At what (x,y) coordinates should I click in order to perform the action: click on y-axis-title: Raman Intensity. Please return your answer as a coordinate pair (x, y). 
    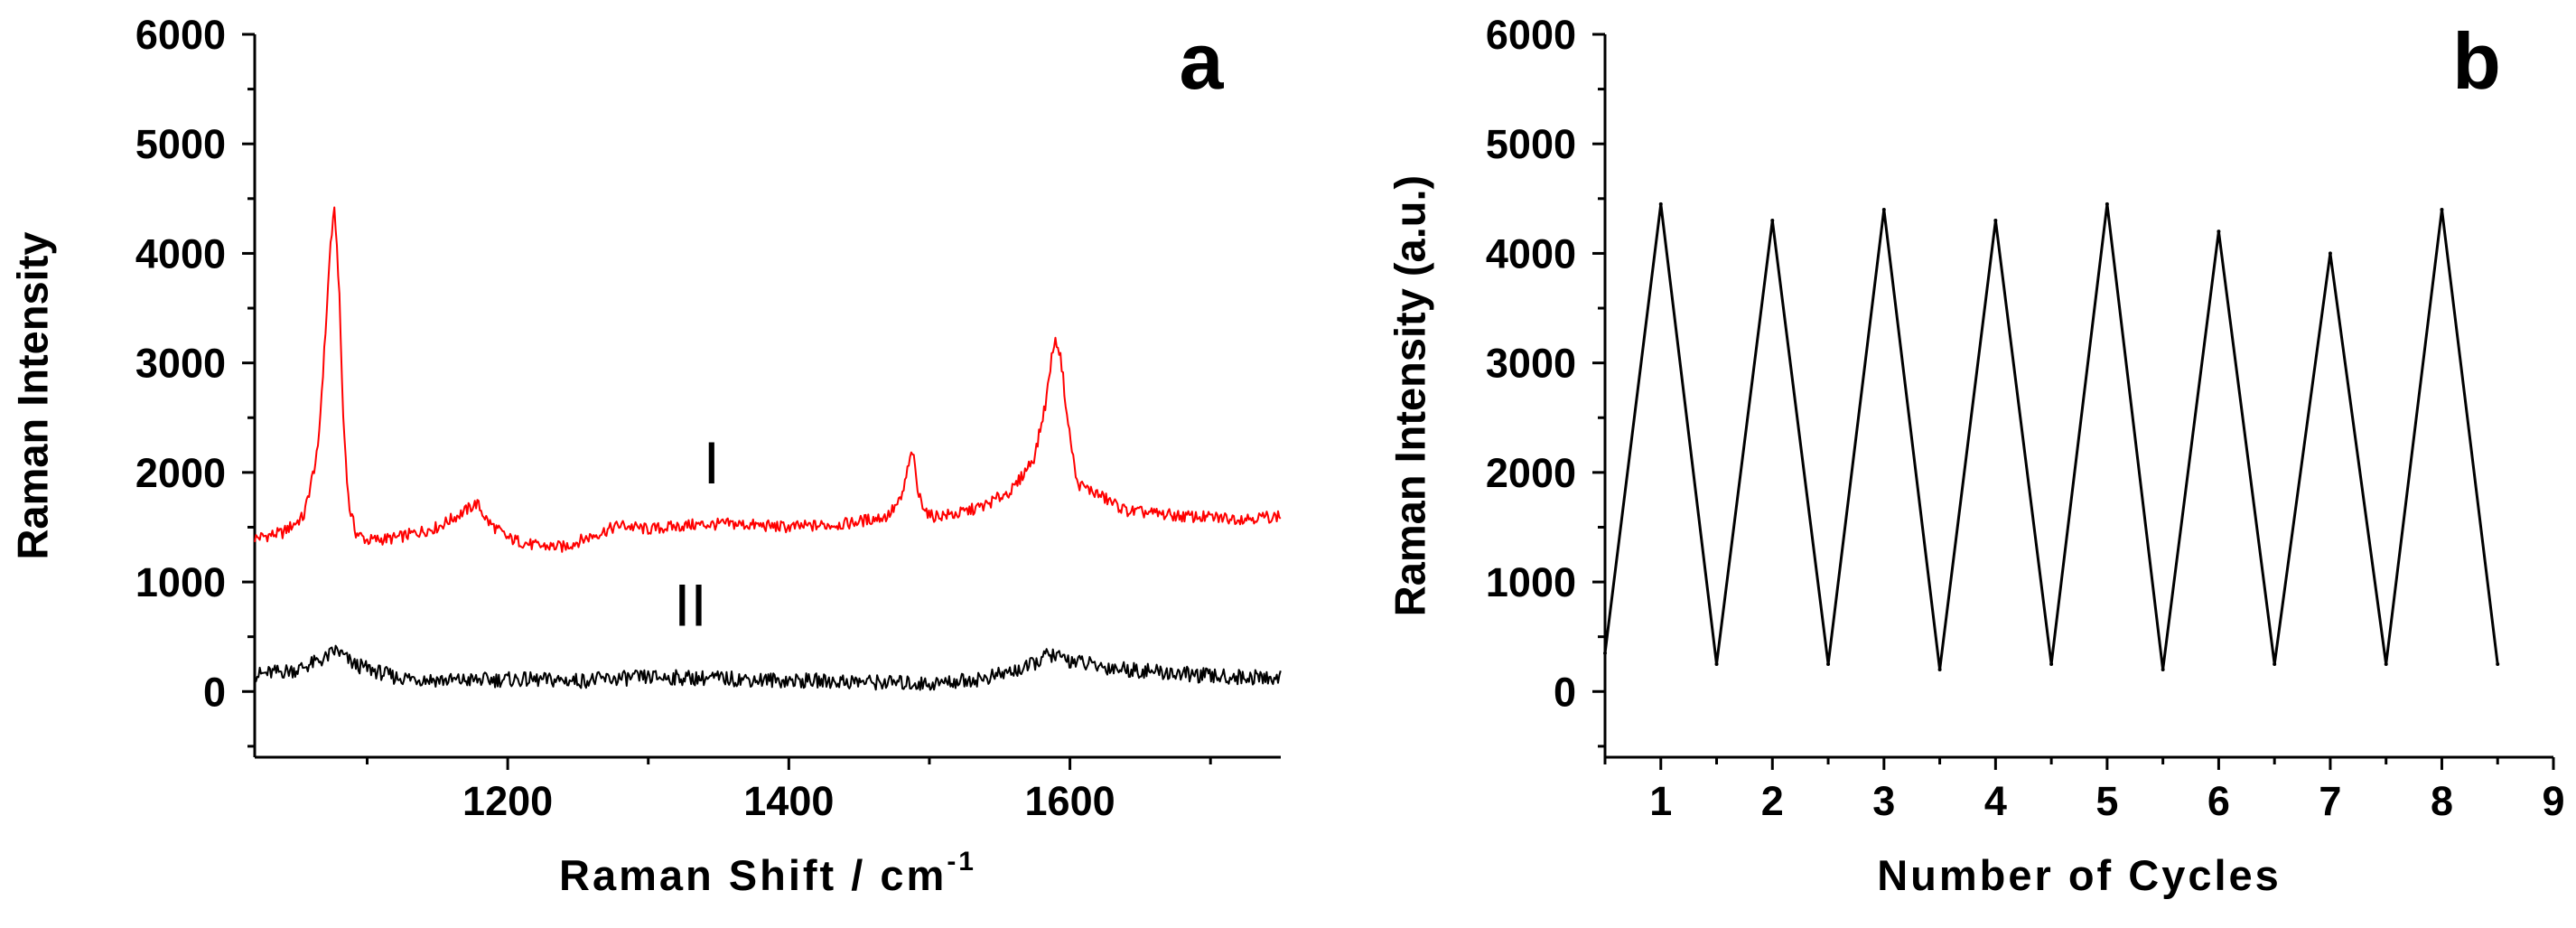
    Looking at the image, I should click on (32, 395).